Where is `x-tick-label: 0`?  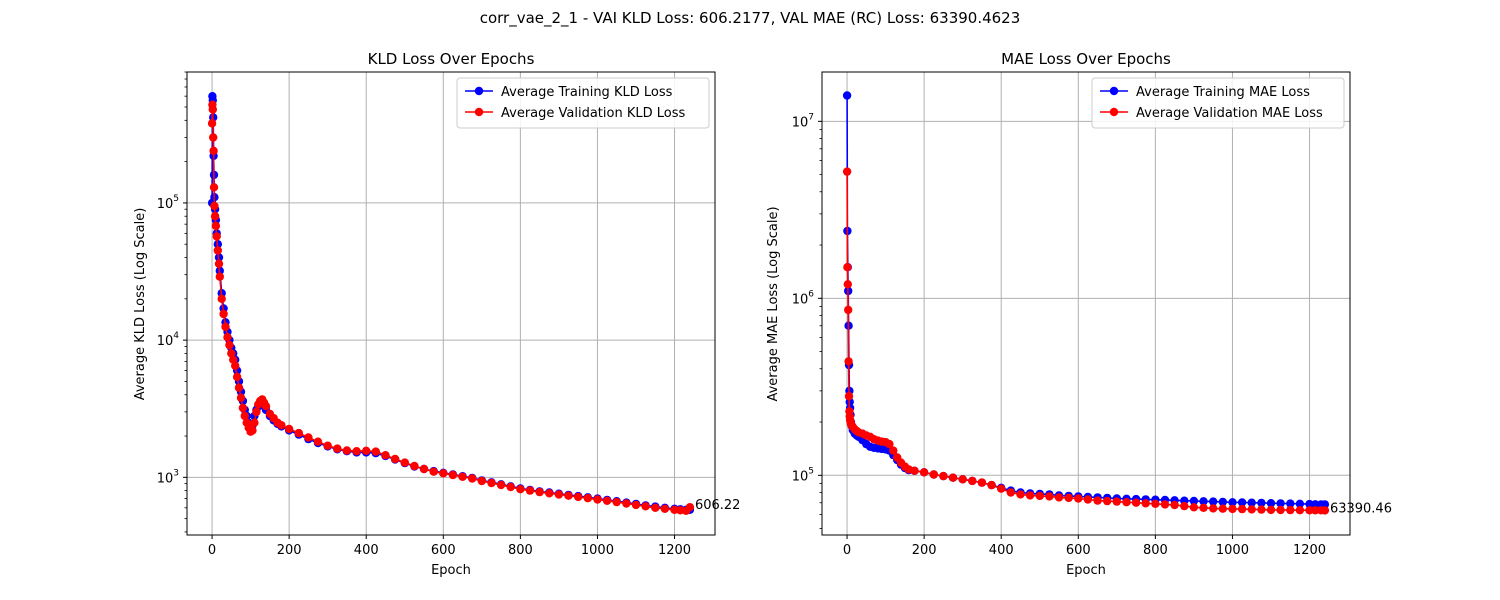 x-tick-label: 0 is located at coordinates (212, 550).